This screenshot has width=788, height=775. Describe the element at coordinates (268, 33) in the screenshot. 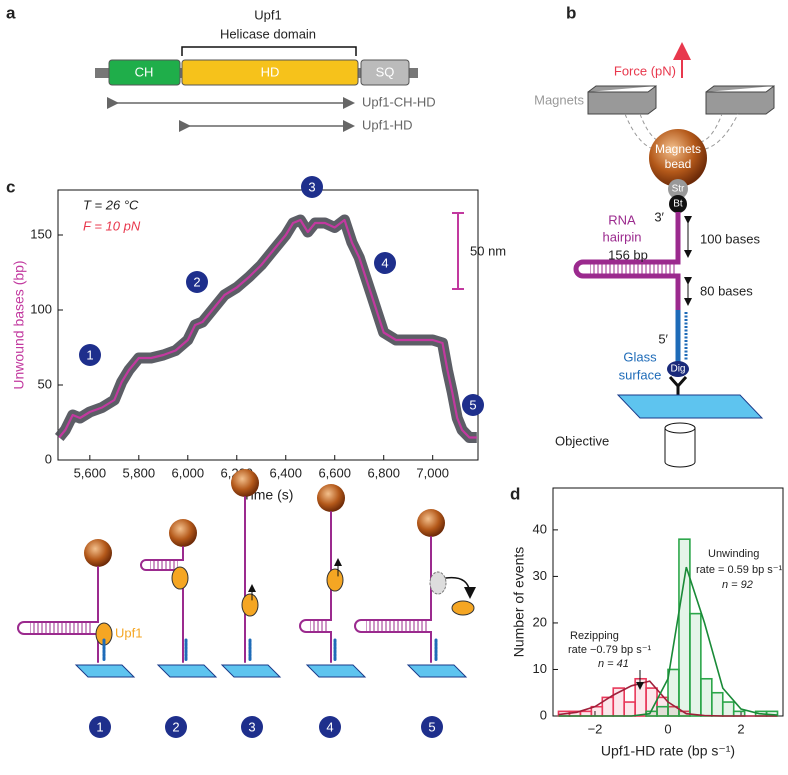

I see `domain-title: Helicase domain` at that location.